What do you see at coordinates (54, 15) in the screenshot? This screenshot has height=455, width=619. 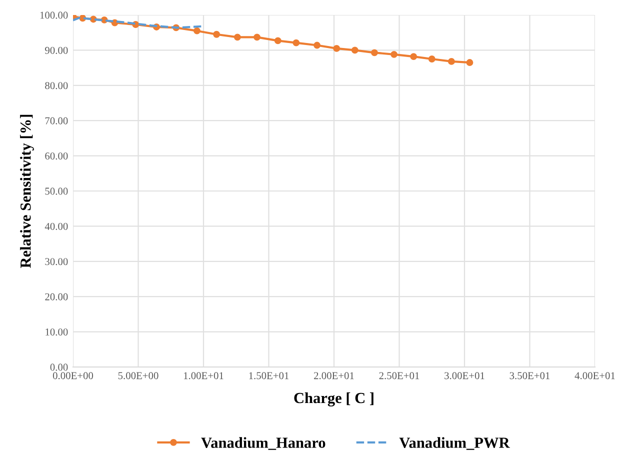 I see `y-tick-label: 100.00` at bounding box center [54, 15].